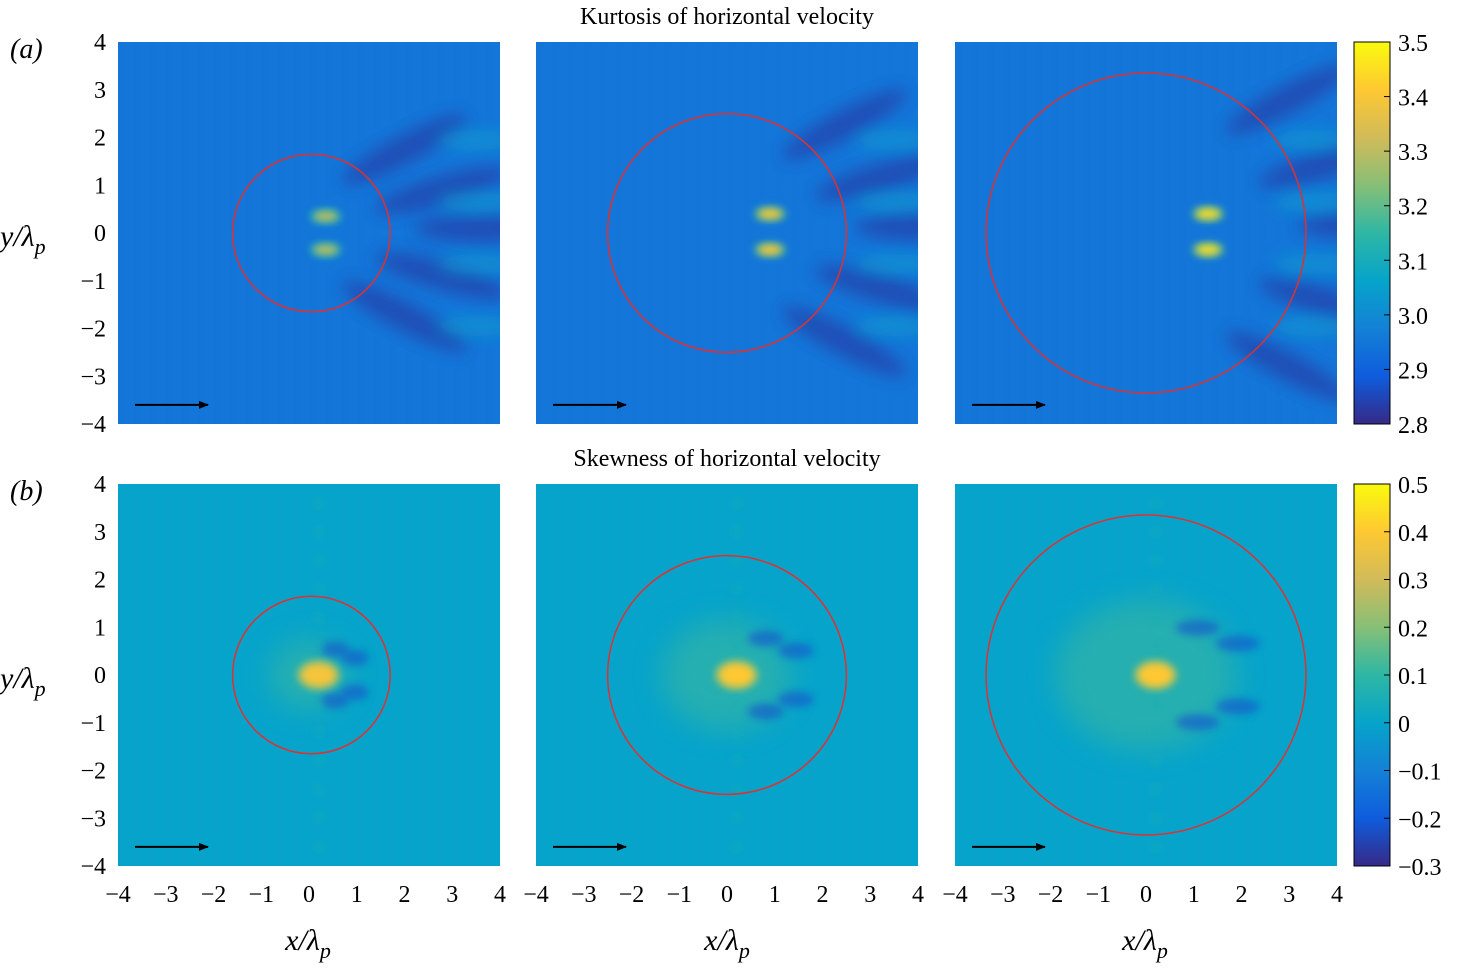  What do you see at coordinates (452, 895) in the screenshot?
I see `x-tick-label: 3` at bounding box center [452, 895].